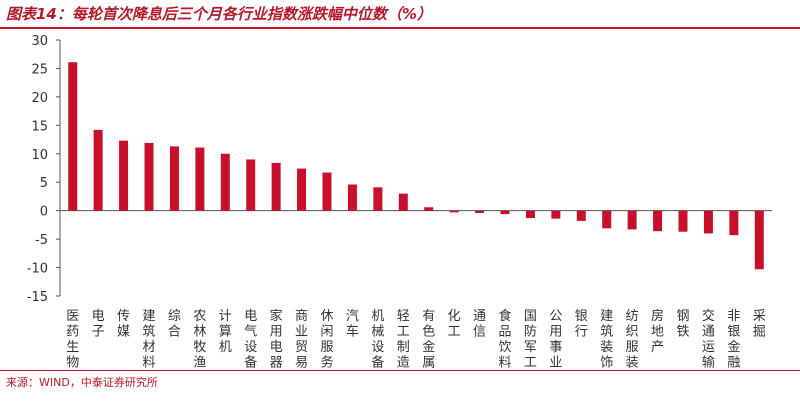  What do you see at coordinates (400, 28) in the screenshot?
I see `title-divider` at bounding box center [400, 28].